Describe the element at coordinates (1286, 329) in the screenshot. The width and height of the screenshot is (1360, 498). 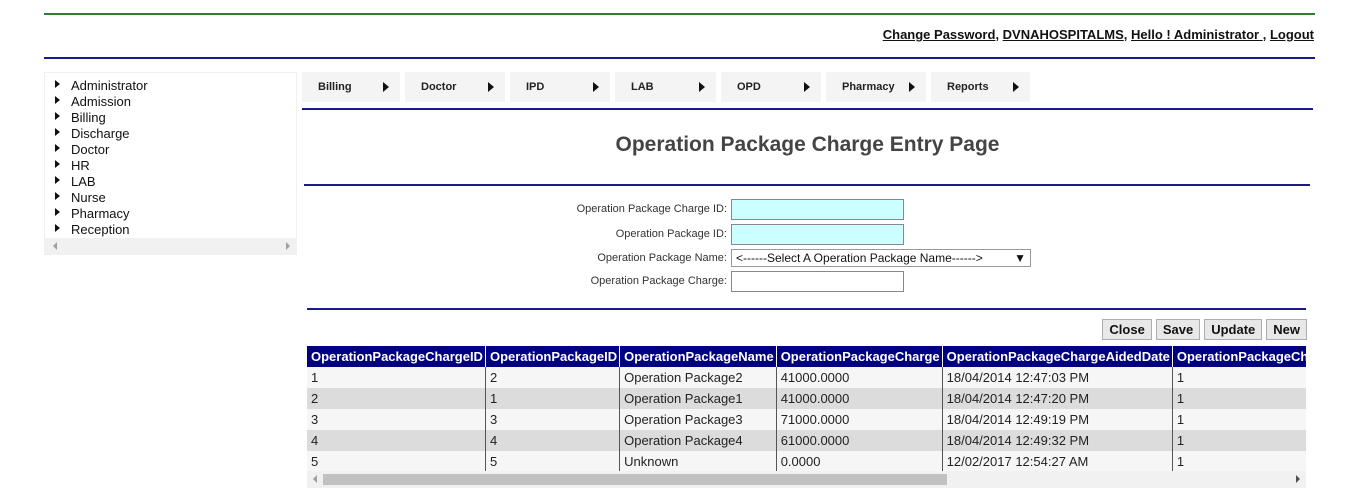
I see `new-button: New` at that location.